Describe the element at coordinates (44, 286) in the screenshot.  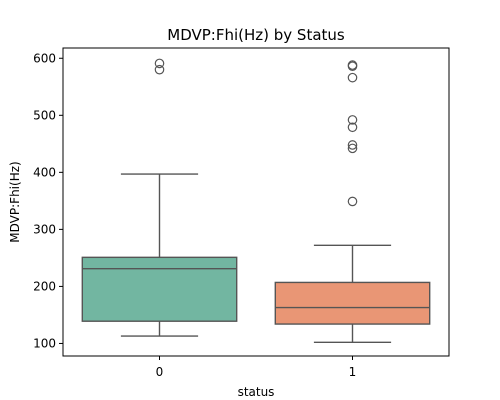
I see `y-tick-label-200: 200` at that location.